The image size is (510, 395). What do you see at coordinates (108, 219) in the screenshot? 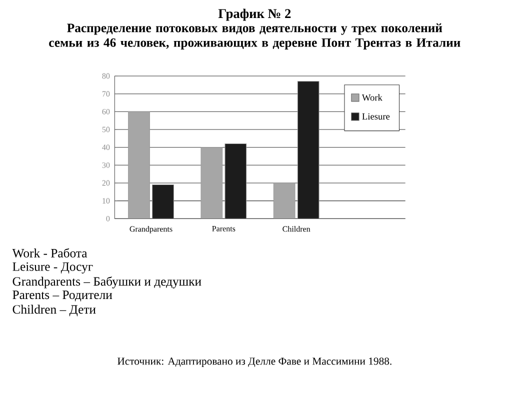
I see `y-tick-label: 0` at bounding box center [108, 219].